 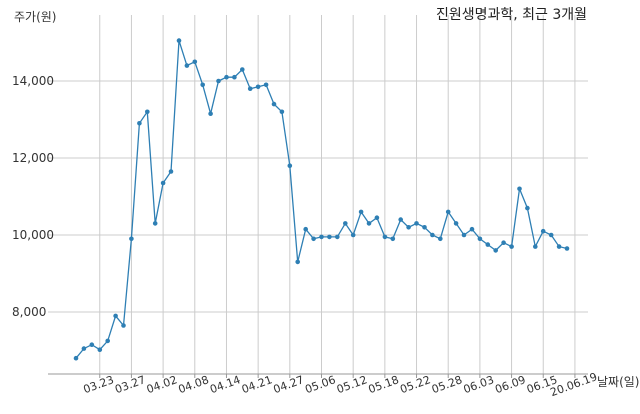 I want to click on x-tick-label: 04.14, so click(x=225, y=384).